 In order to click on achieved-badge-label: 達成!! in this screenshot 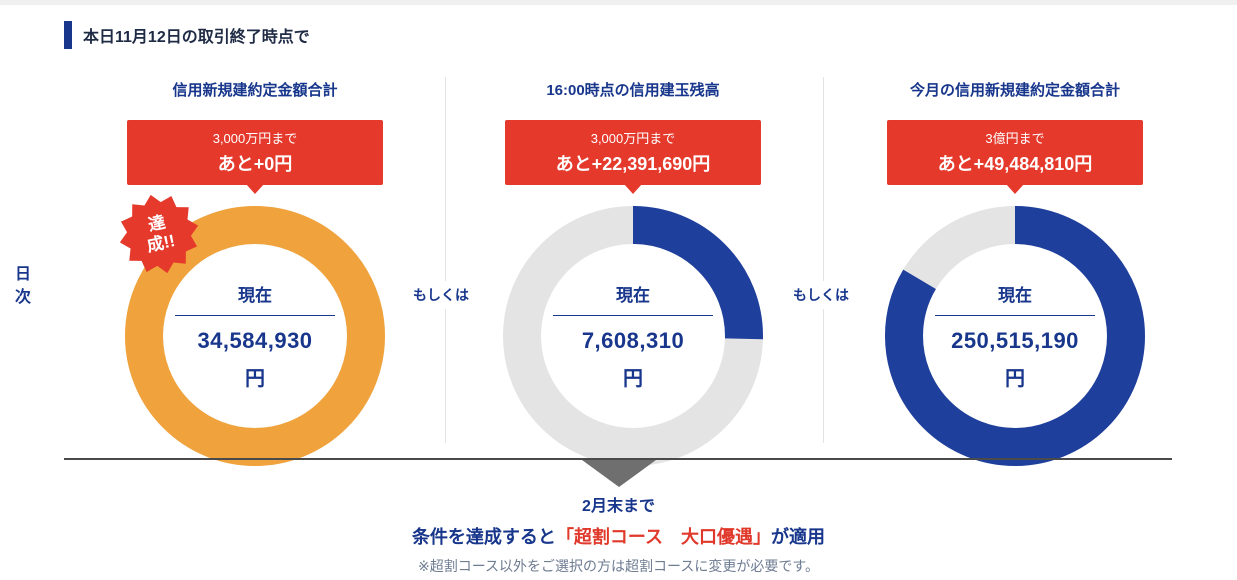, I will do `click(161, 234)`.